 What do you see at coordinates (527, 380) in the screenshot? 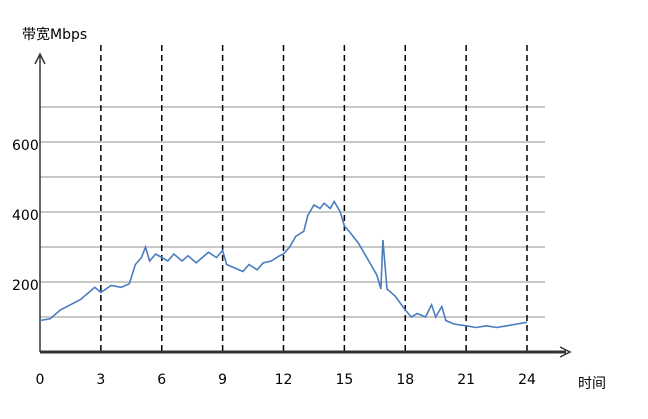
I see `x-tick-label: 24` at bounding box center [527, 380].